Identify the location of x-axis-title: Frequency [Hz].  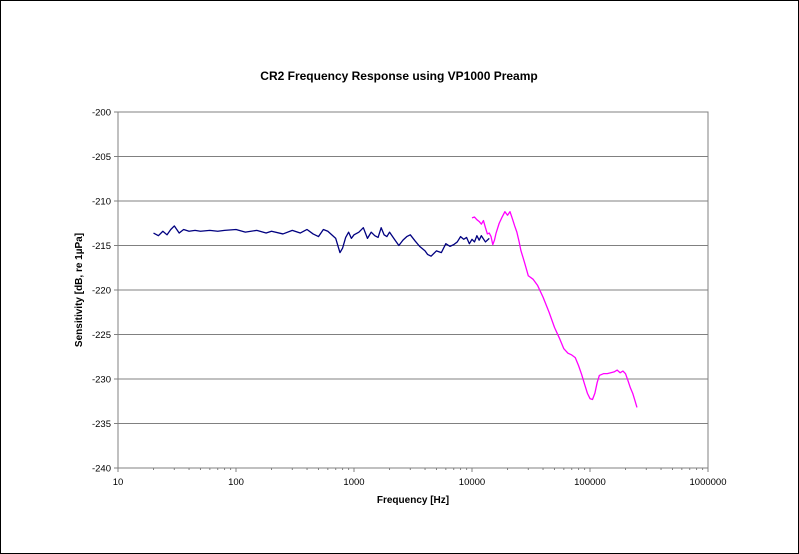
(413, 500).